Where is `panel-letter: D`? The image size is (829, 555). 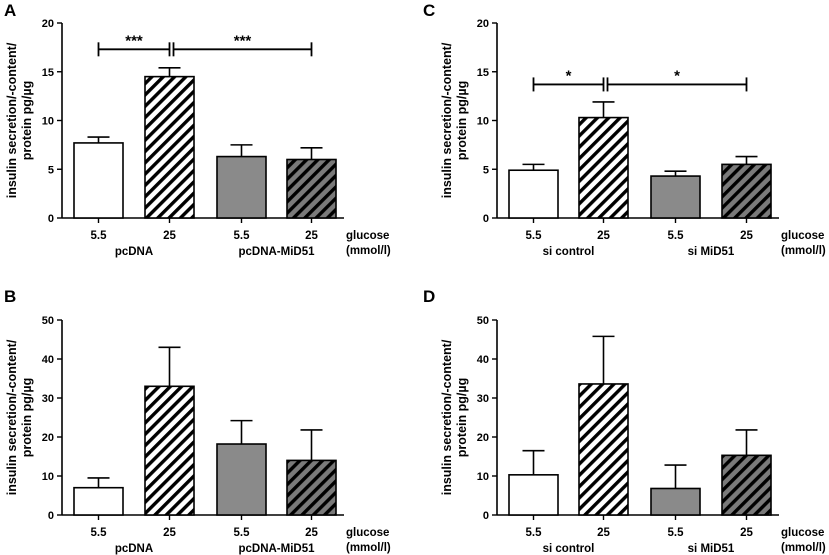 panel-letter: D is located at coordinates (429, 296).